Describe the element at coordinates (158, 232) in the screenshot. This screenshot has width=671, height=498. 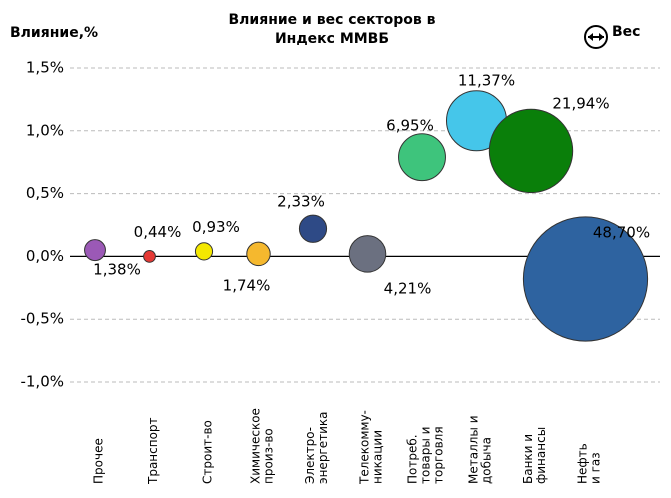
I see `data-label: 0,44%` at that location.